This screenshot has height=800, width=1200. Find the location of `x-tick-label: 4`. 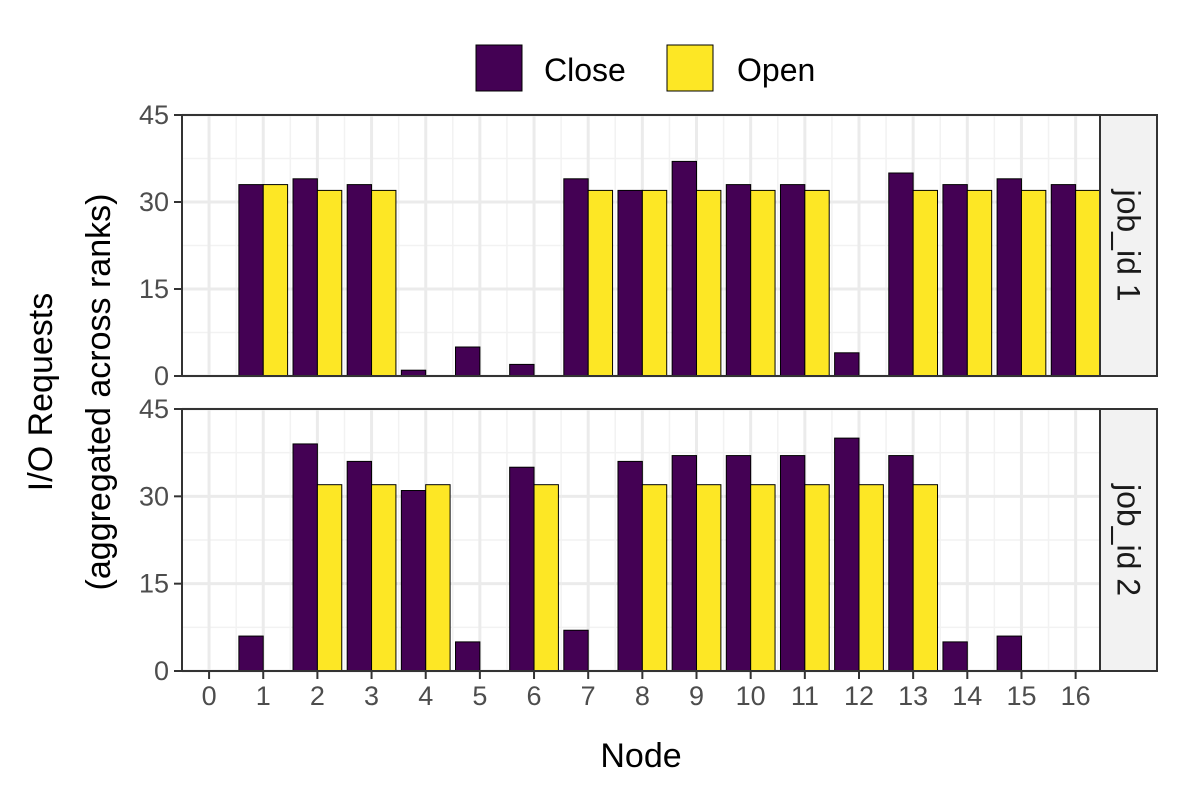

x-tick-label: 4 is located at coordinates (425, 696).